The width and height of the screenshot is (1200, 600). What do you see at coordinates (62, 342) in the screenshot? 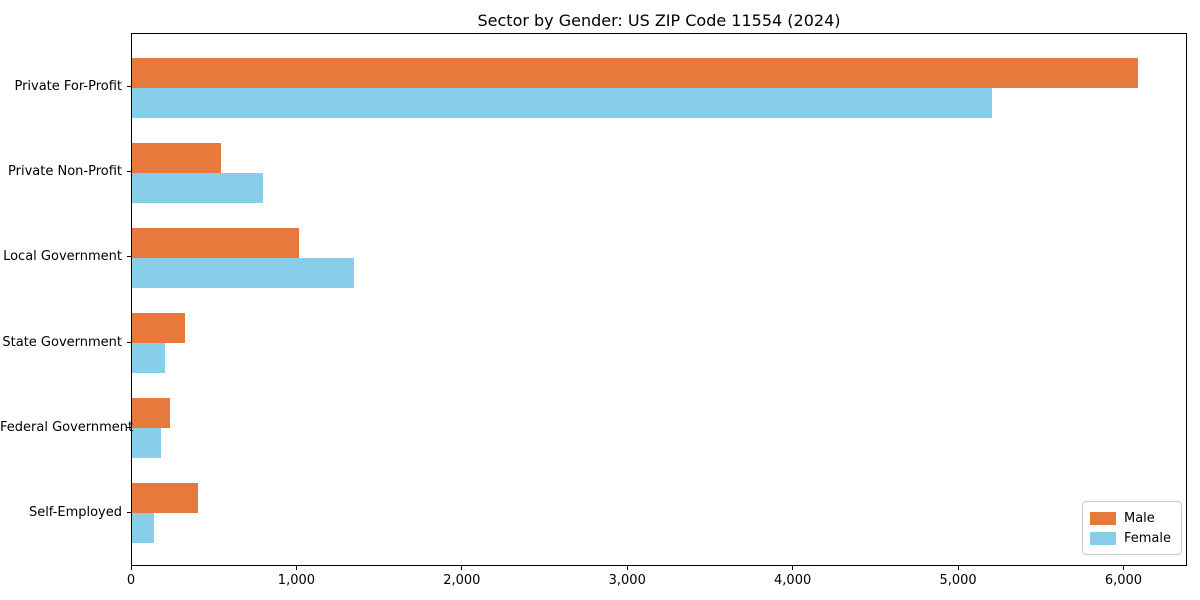
I see `y-tick-label: State Government` at bounding box center [62, 342].